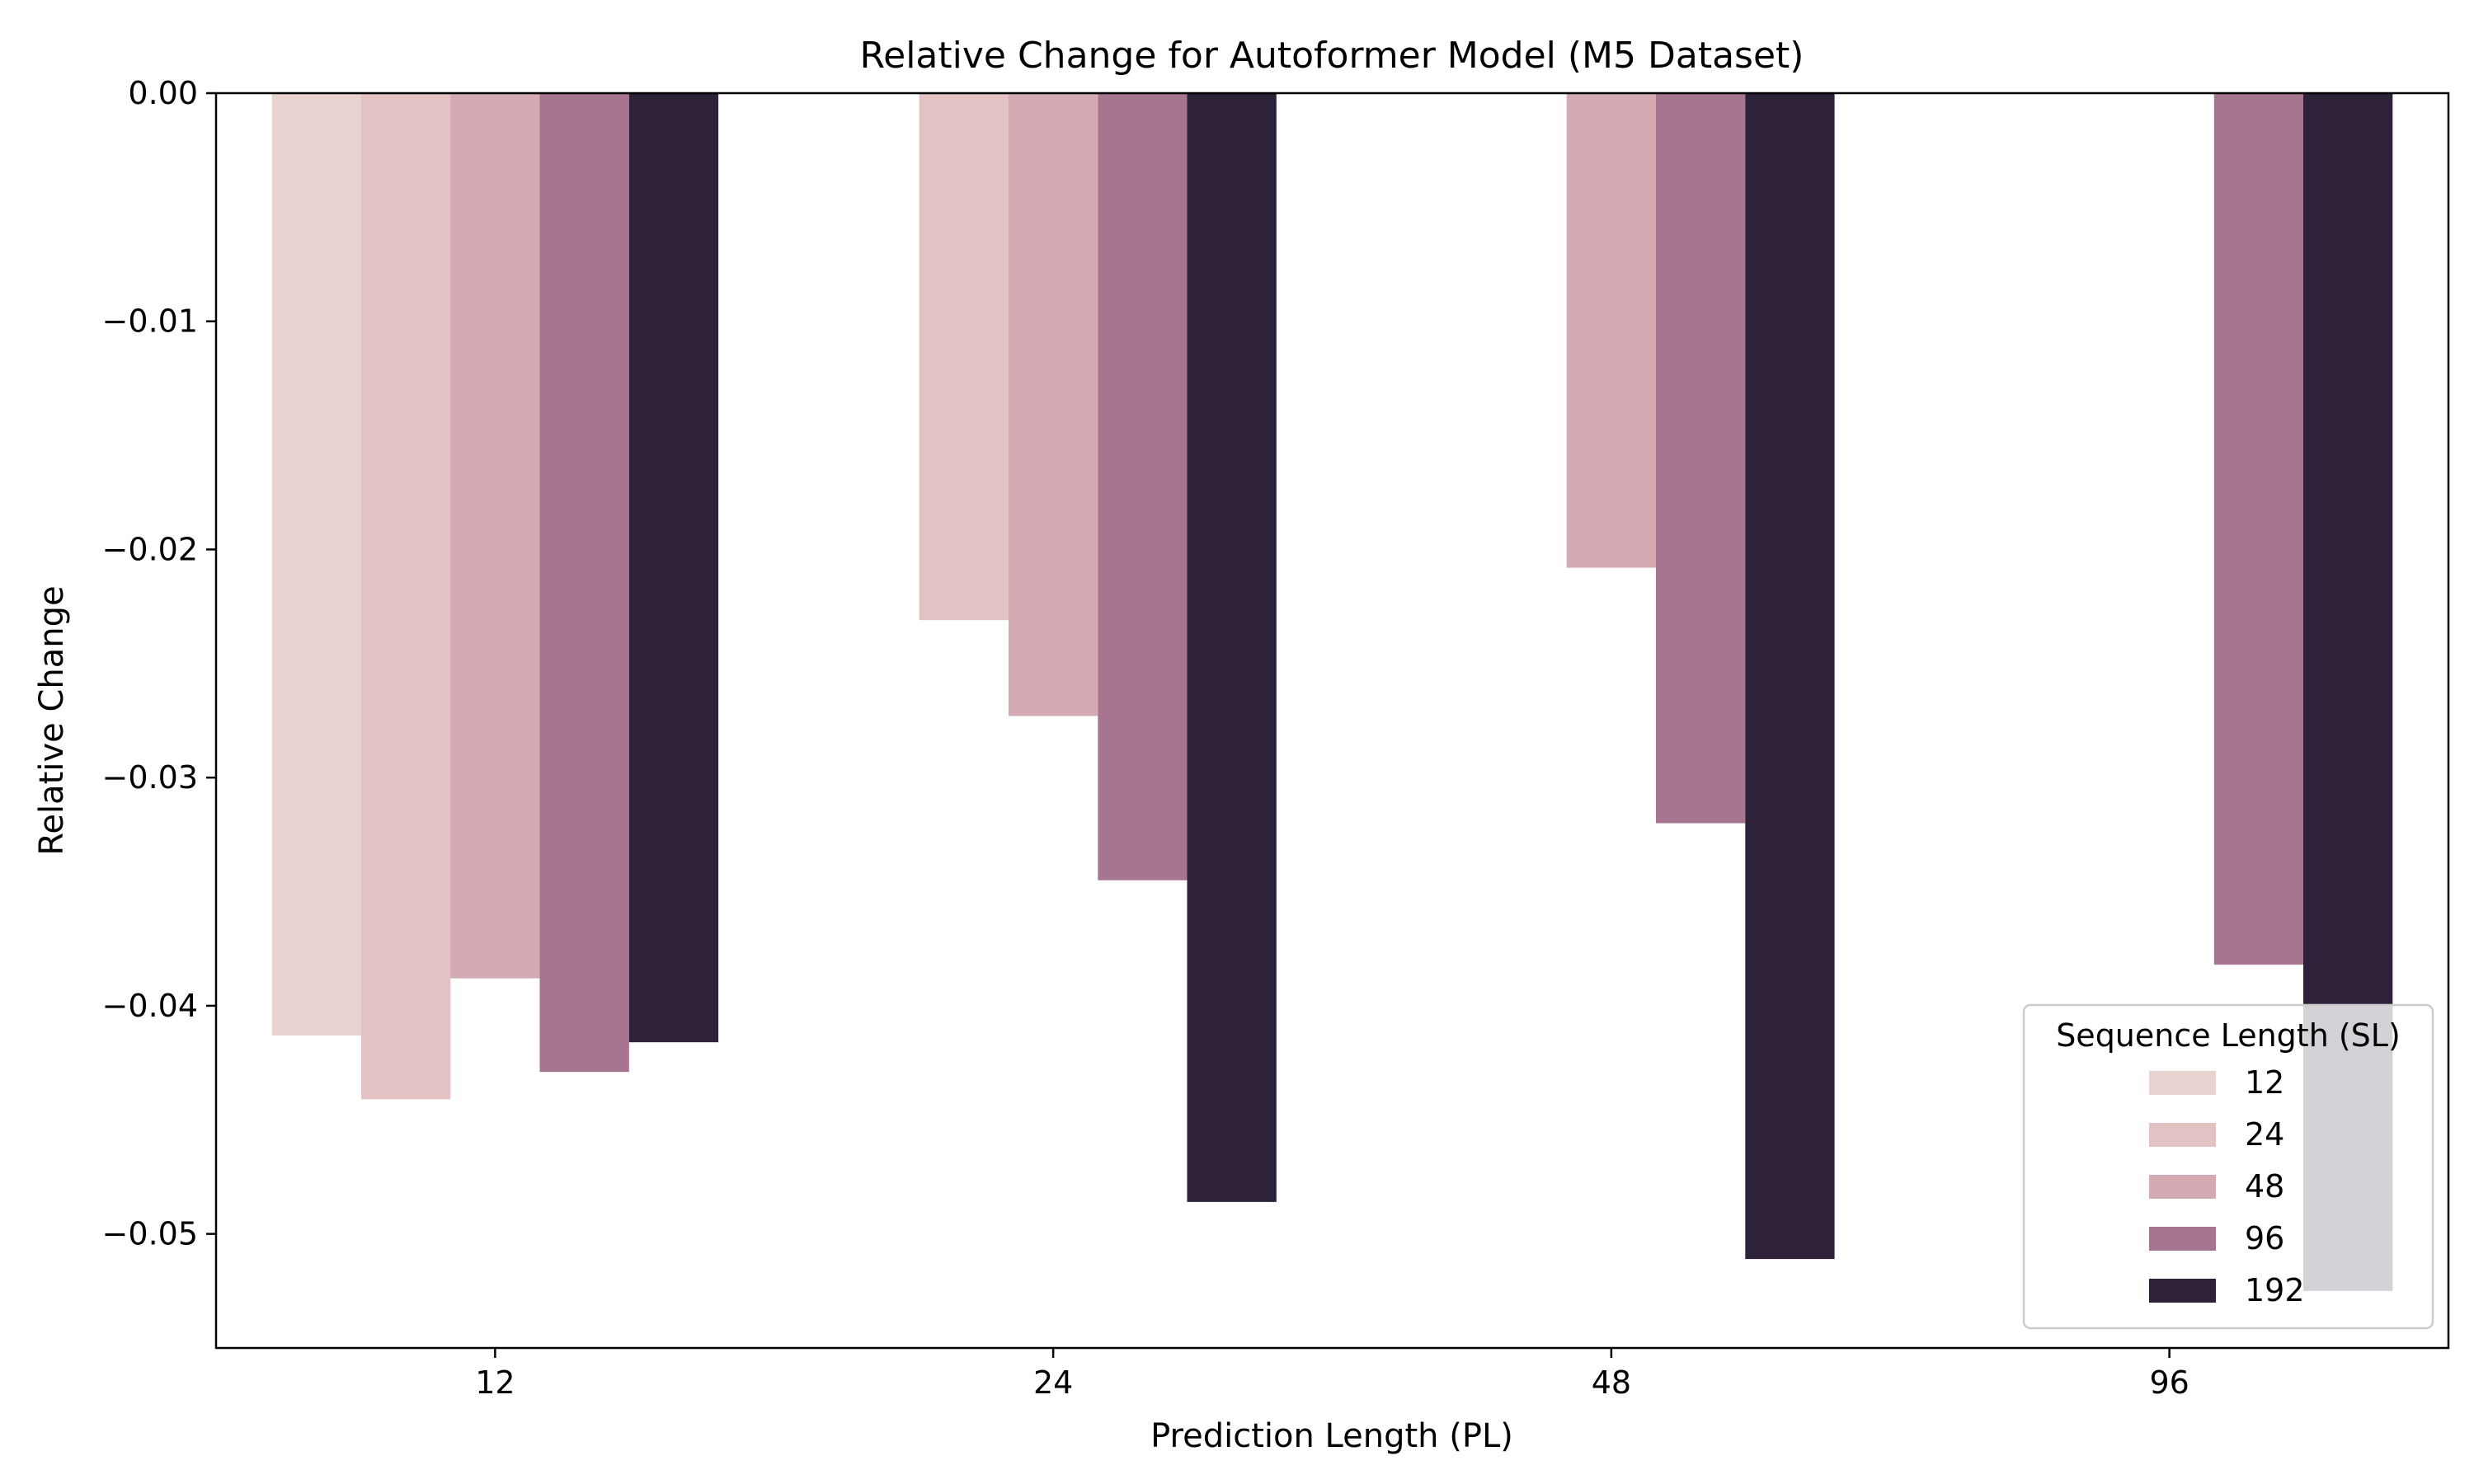  What do you see at coordinates (1790, 676) in the screenshot?
I see `bar-pl48-sl192` at bounding box center [1790, 676].